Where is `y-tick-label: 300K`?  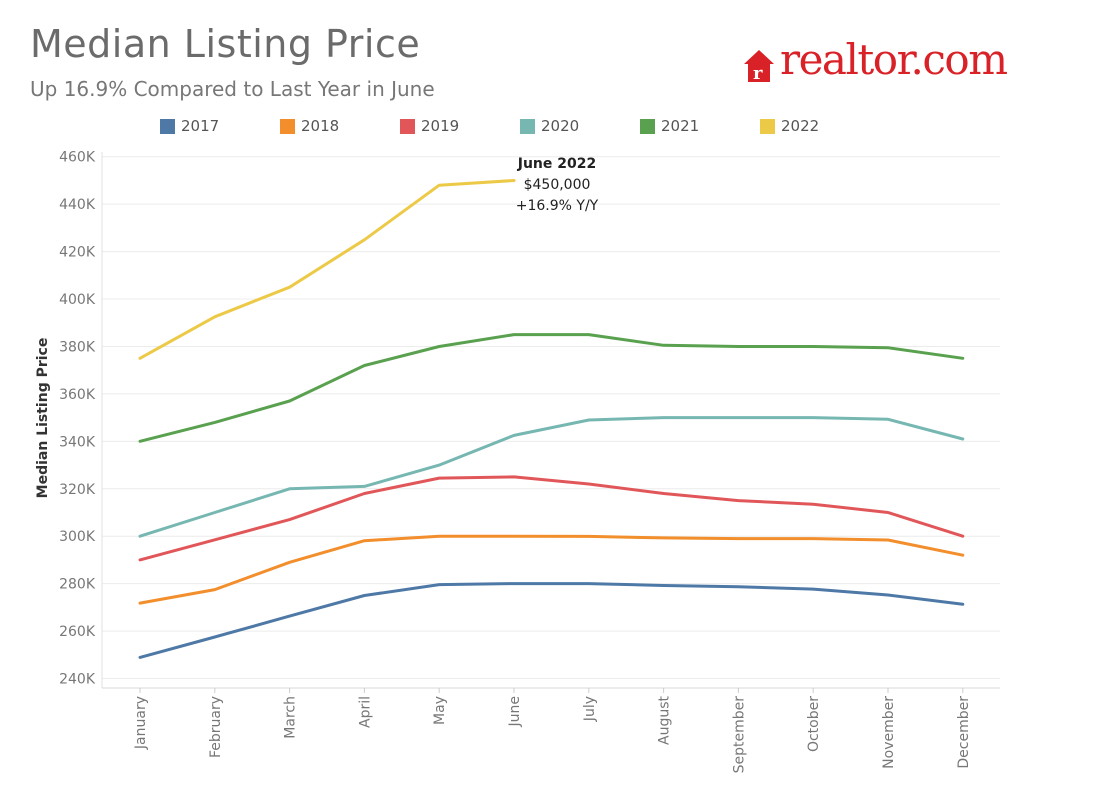
y-tick-label: 300K is located at coordinates (77, 537).